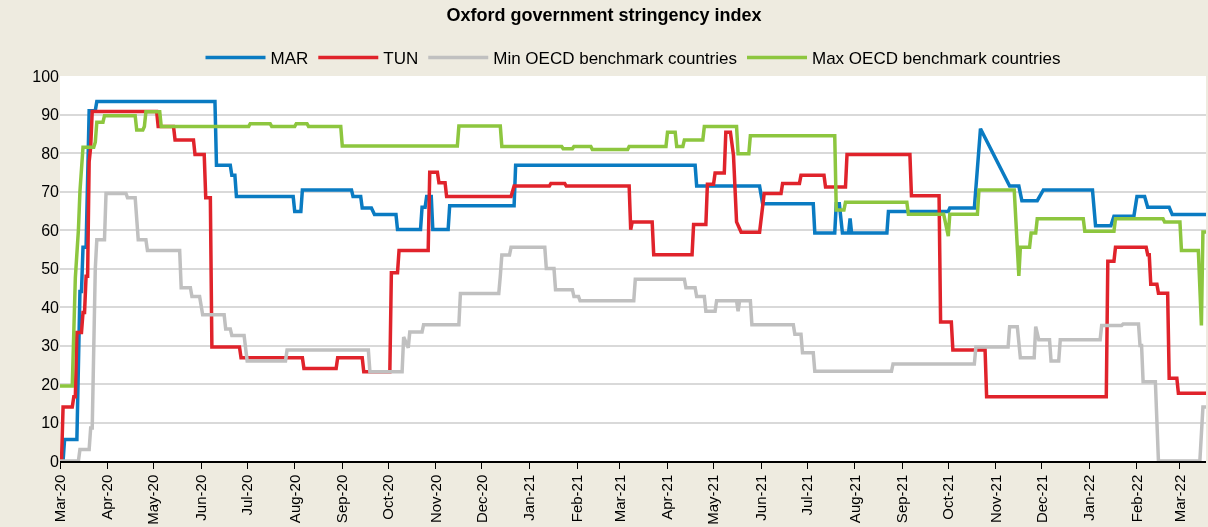 This screenshot has height=527, width=1208. I want to click on x-tick-label: Oct-20, so click(388, 497).